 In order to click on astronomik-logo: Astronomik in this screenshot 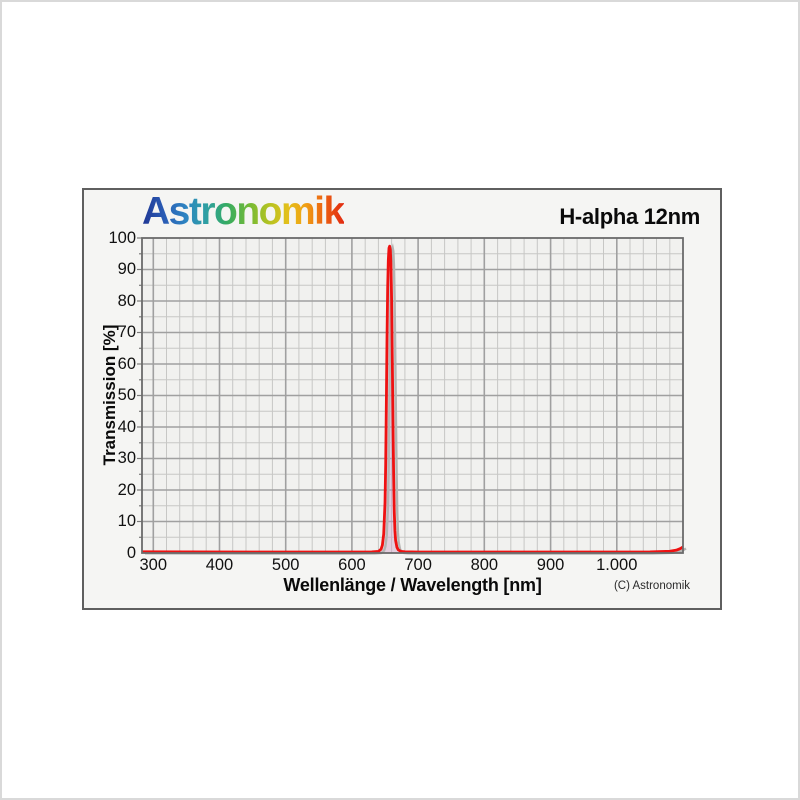, I will do `click(243, 211)`.